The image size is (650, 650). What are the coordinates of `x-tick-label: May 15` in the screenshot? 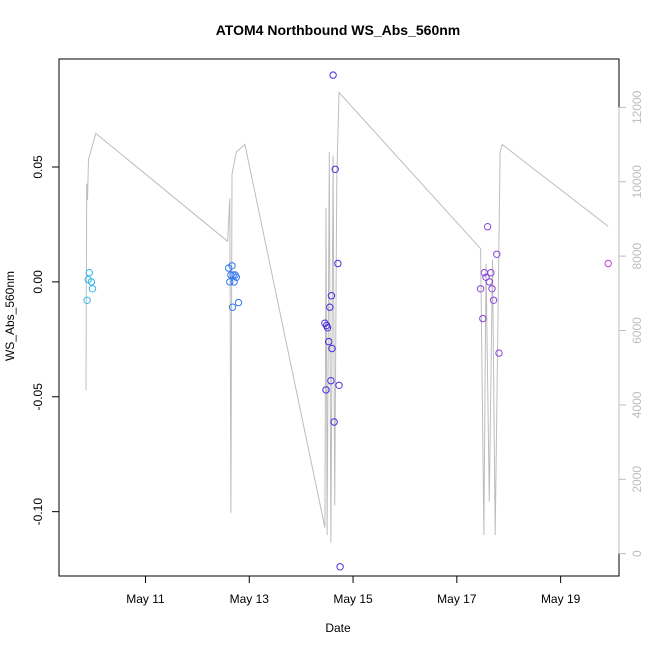 It's located at (353, 599).